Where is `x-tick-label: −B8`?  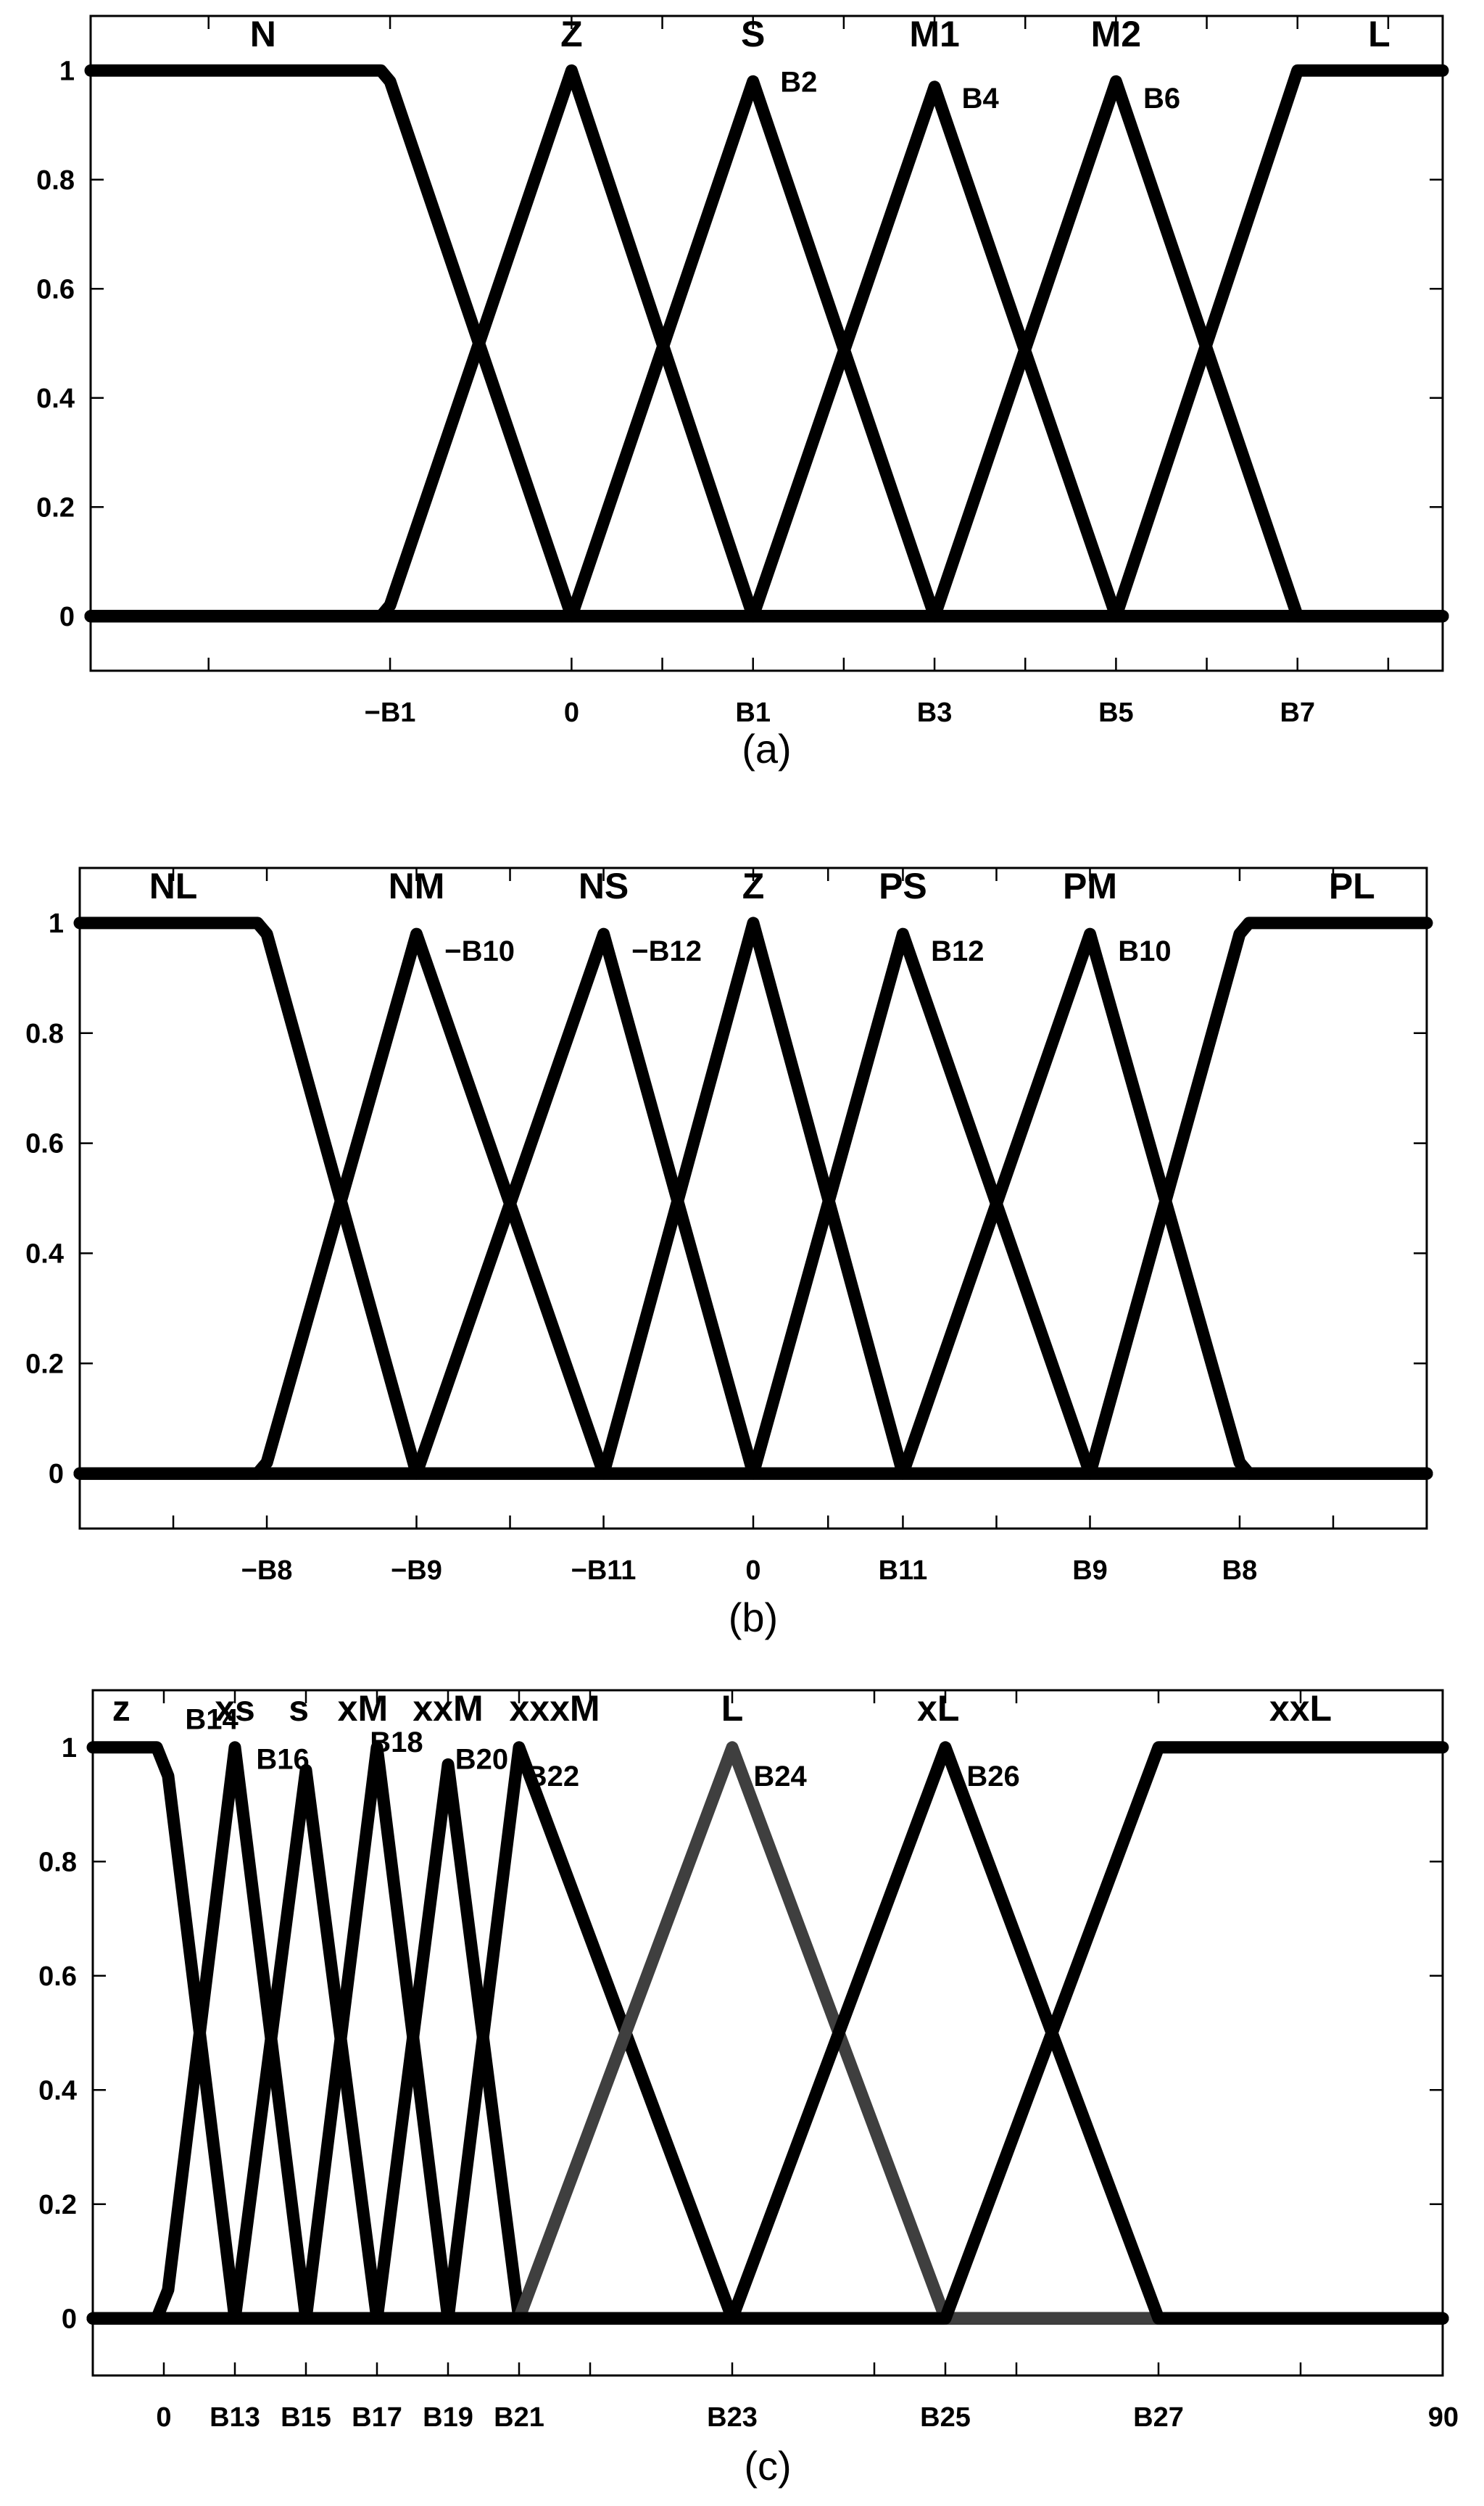
x-tick-label: −B8 is located at coordinates (267, 1570).